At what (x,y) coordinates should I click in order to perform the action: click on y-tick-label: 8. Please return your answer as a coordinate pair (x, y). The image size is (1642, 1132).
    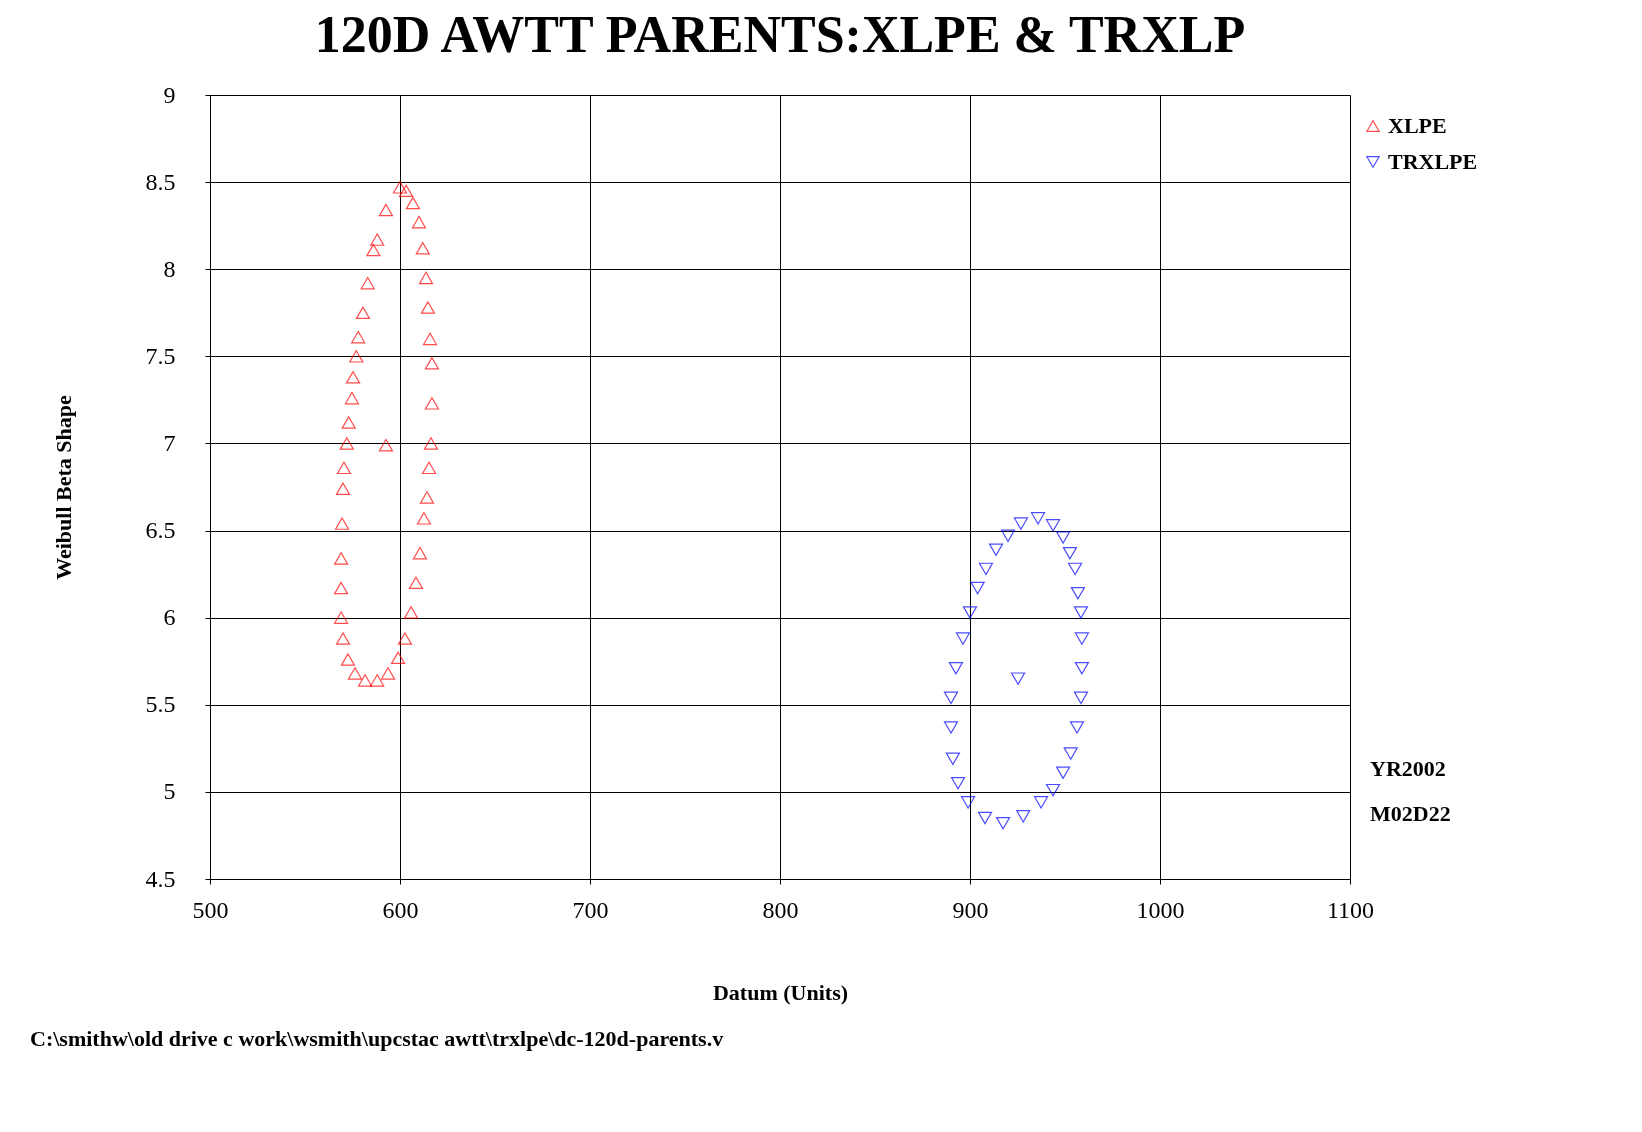
    Looking at the image, I should click on (169, 268).